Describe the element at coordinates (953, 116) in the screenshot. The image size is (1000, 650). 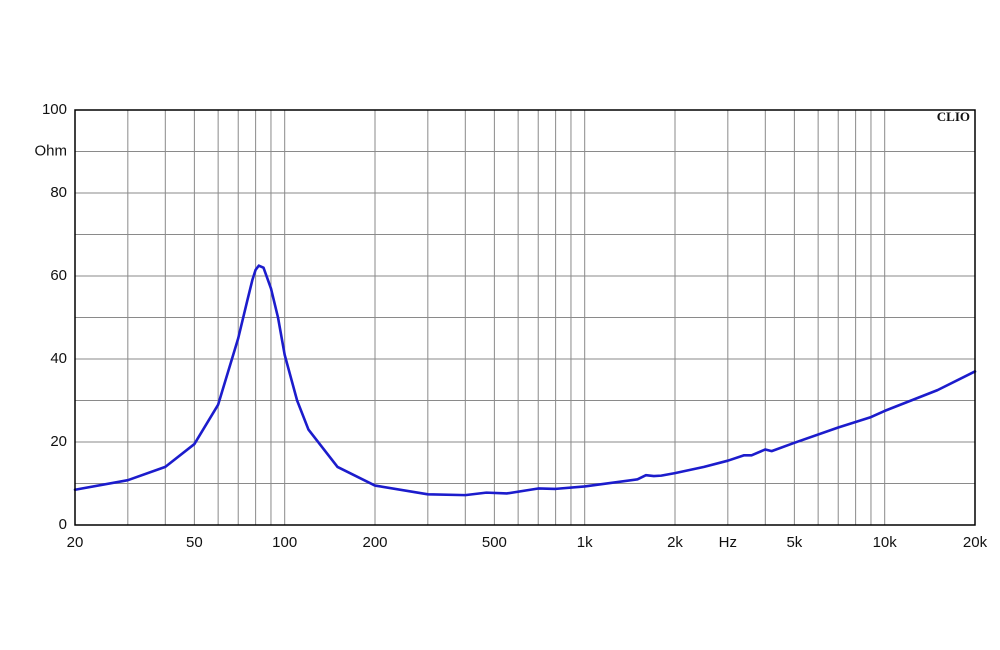
I see `brand: CLIO` at that location.